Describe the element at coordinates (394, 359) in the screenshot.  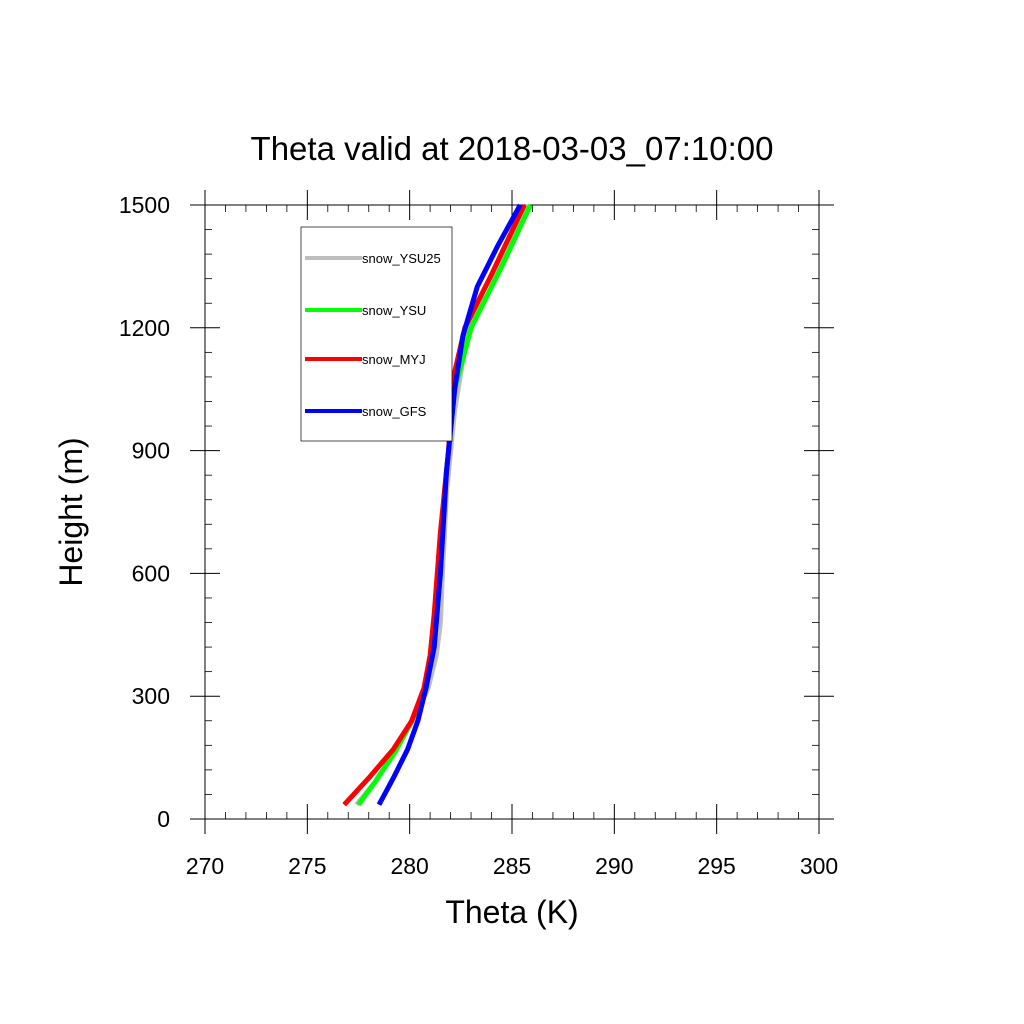
I see `legend-label-snow_MYJ: snow_MYJ` at that location.